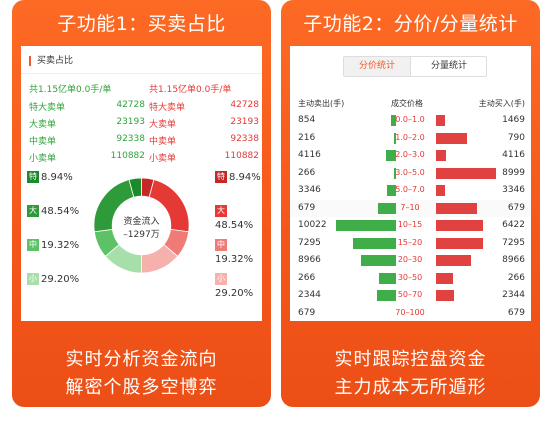  I want to click on price-row: 8966 20–30 8966, so click(410, 260).